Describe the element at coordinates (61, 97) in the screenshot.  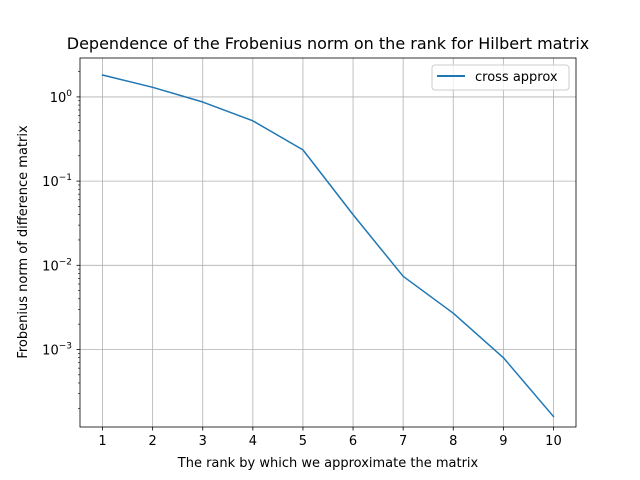
I see `y-tick-label: 10⁰` at that location.